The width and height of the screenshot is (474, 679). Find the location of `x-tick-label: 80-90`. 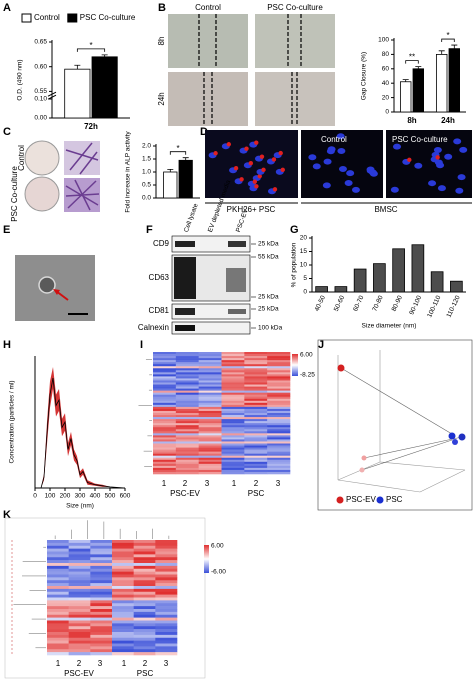

x-tick-label: 80-90 is located at coordinates (398, 303).